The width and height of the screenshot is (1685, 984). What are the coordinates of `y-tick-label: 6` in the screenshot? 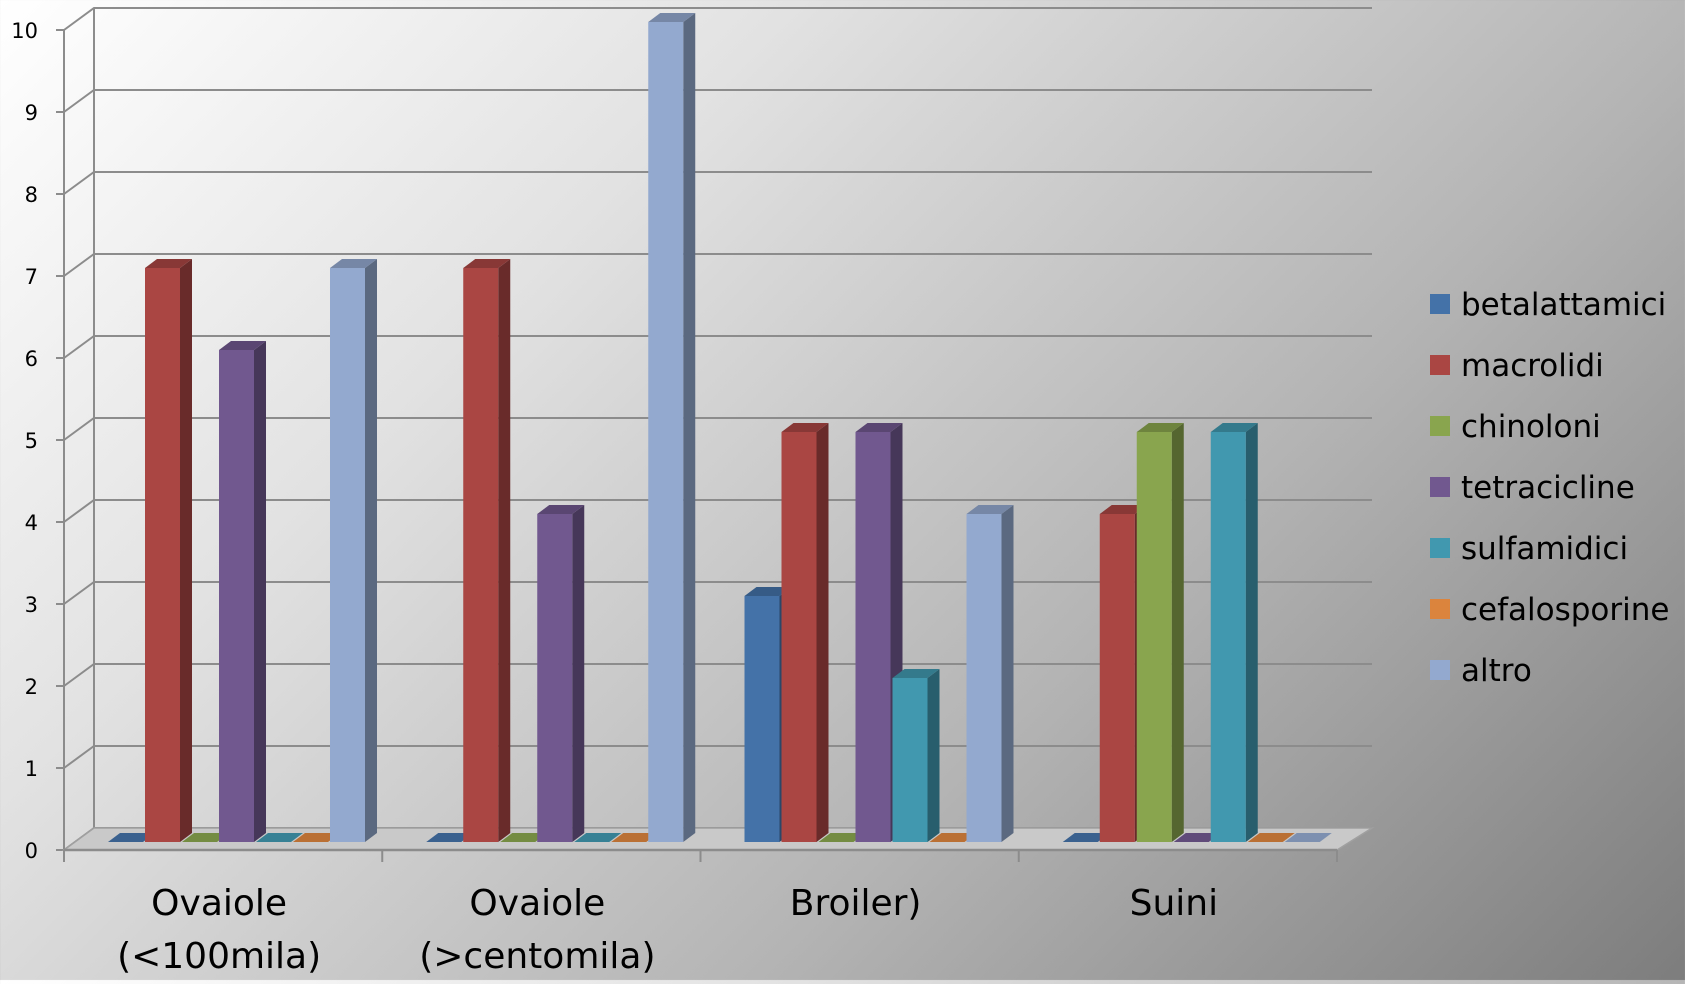 It's located at (31, 359).